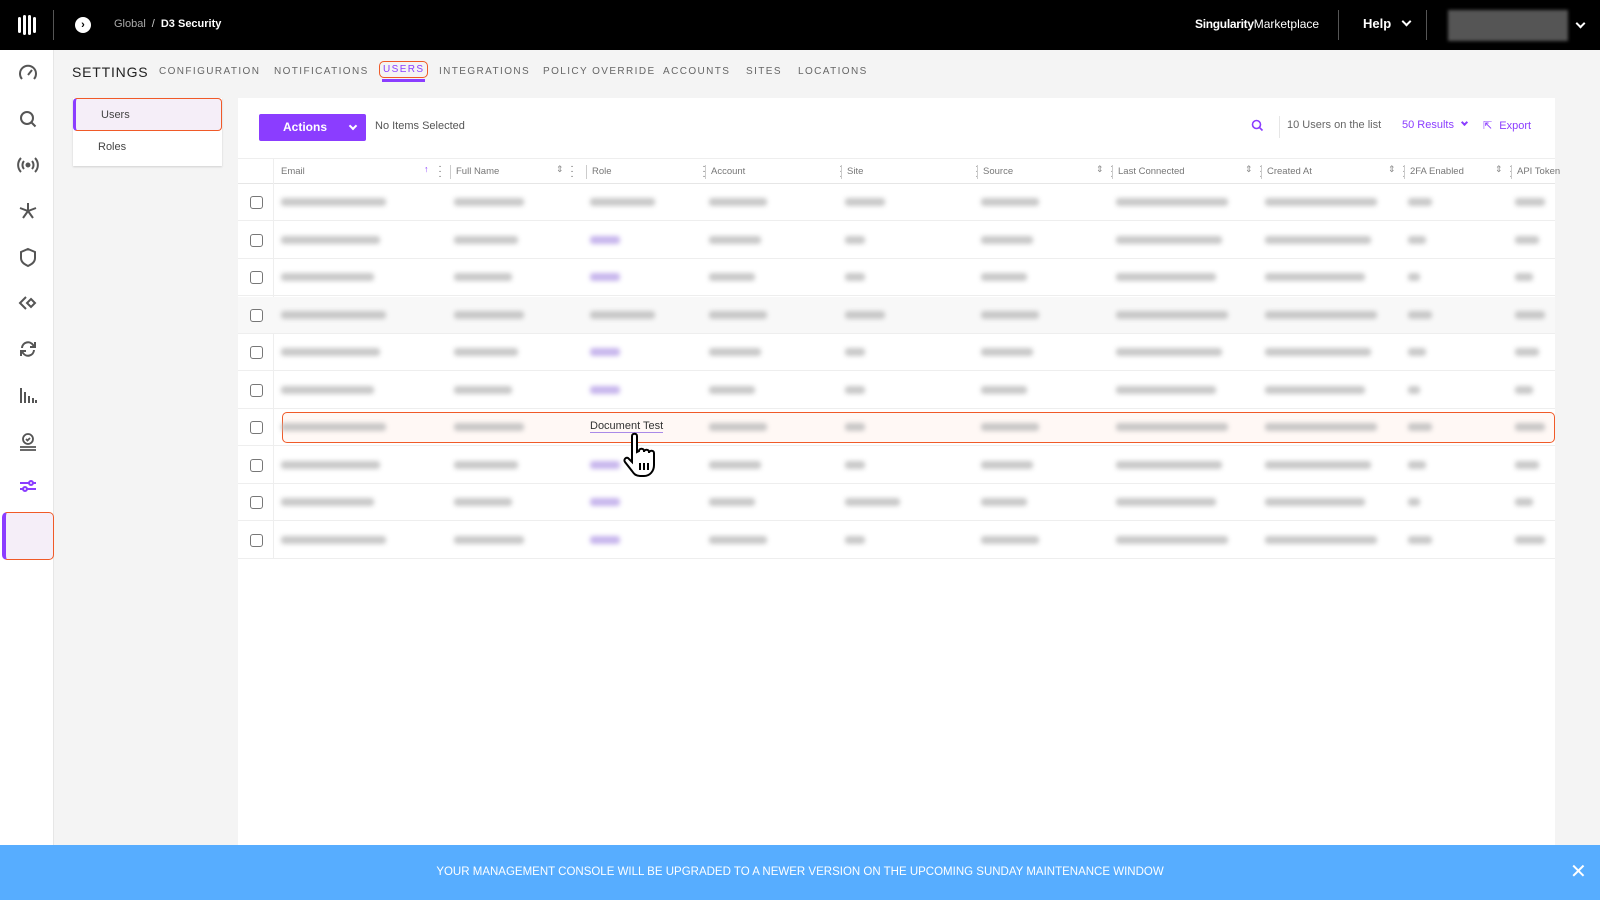 The image size is (1600, 900). Describe the element at coordinates (485, 71) in the screenshot. I see `tab-integrations: INTEGRATIONS` at that location.